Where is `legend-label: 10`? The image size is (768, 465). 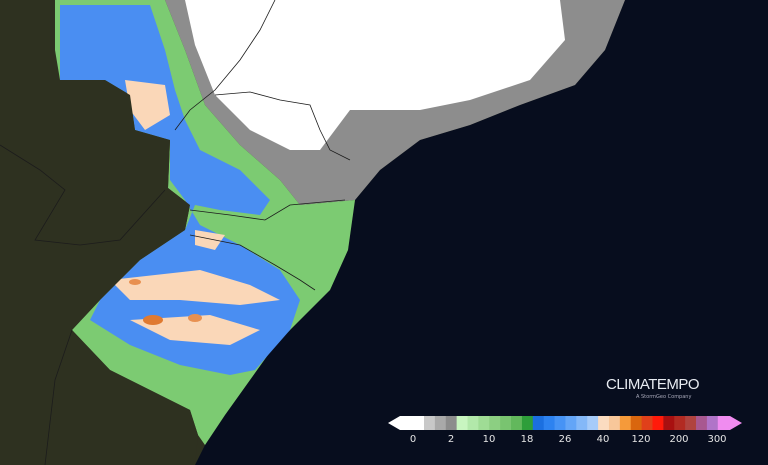 legend-label: 10 is located at coordinates (489, 439).